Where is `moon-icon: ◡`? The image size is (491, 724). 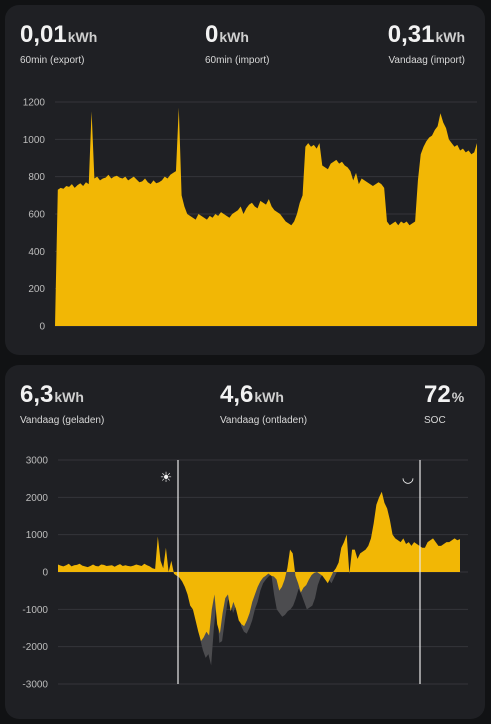 moon-icon: ◡ is located at coordinates (408, 477).